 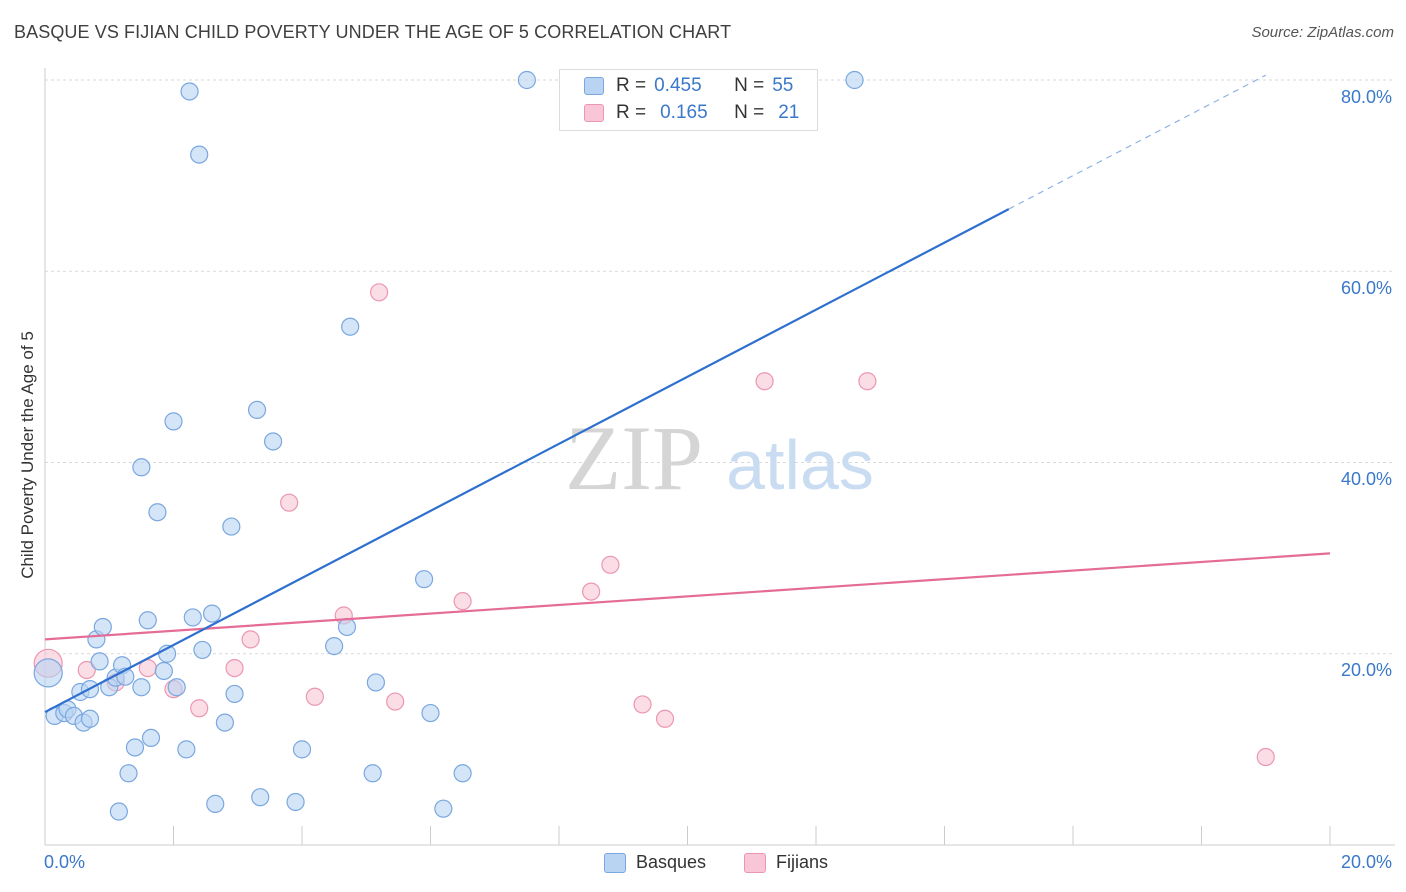 I want to click on basque-swatch, so click(x=594, y=86).